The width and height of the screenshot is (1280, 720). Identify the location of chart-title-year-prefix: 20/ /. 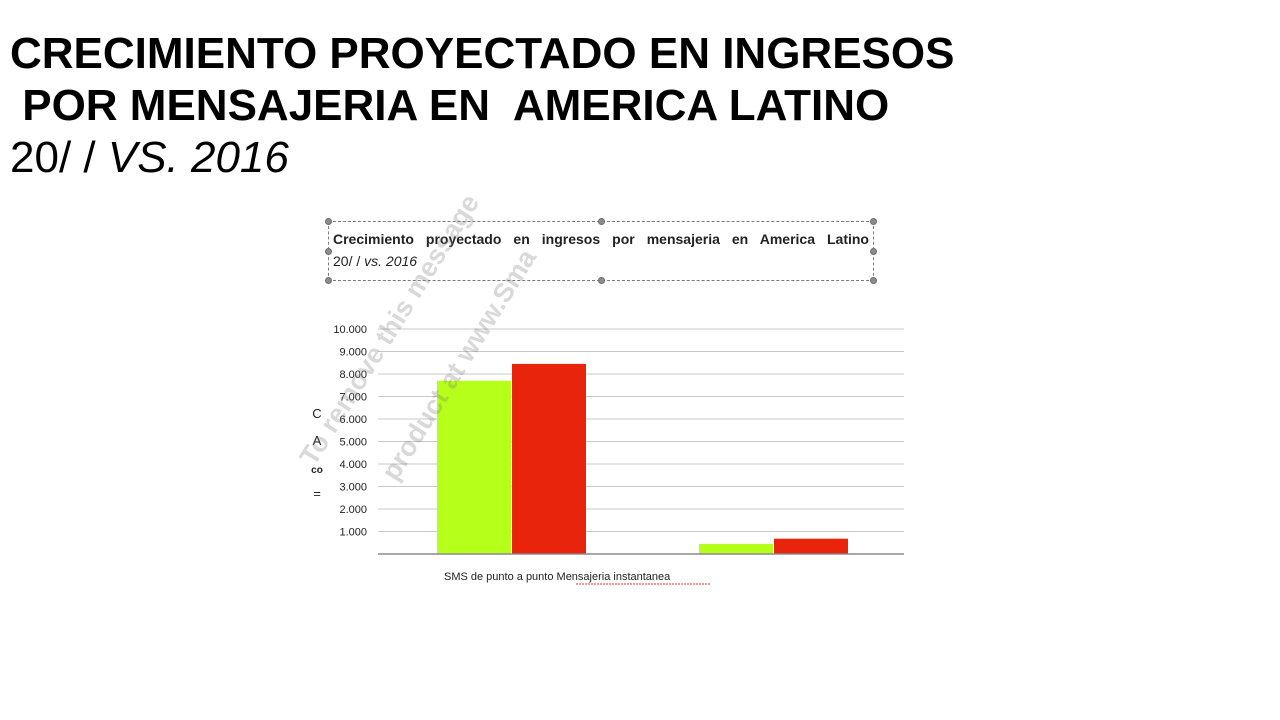
(349, 261).